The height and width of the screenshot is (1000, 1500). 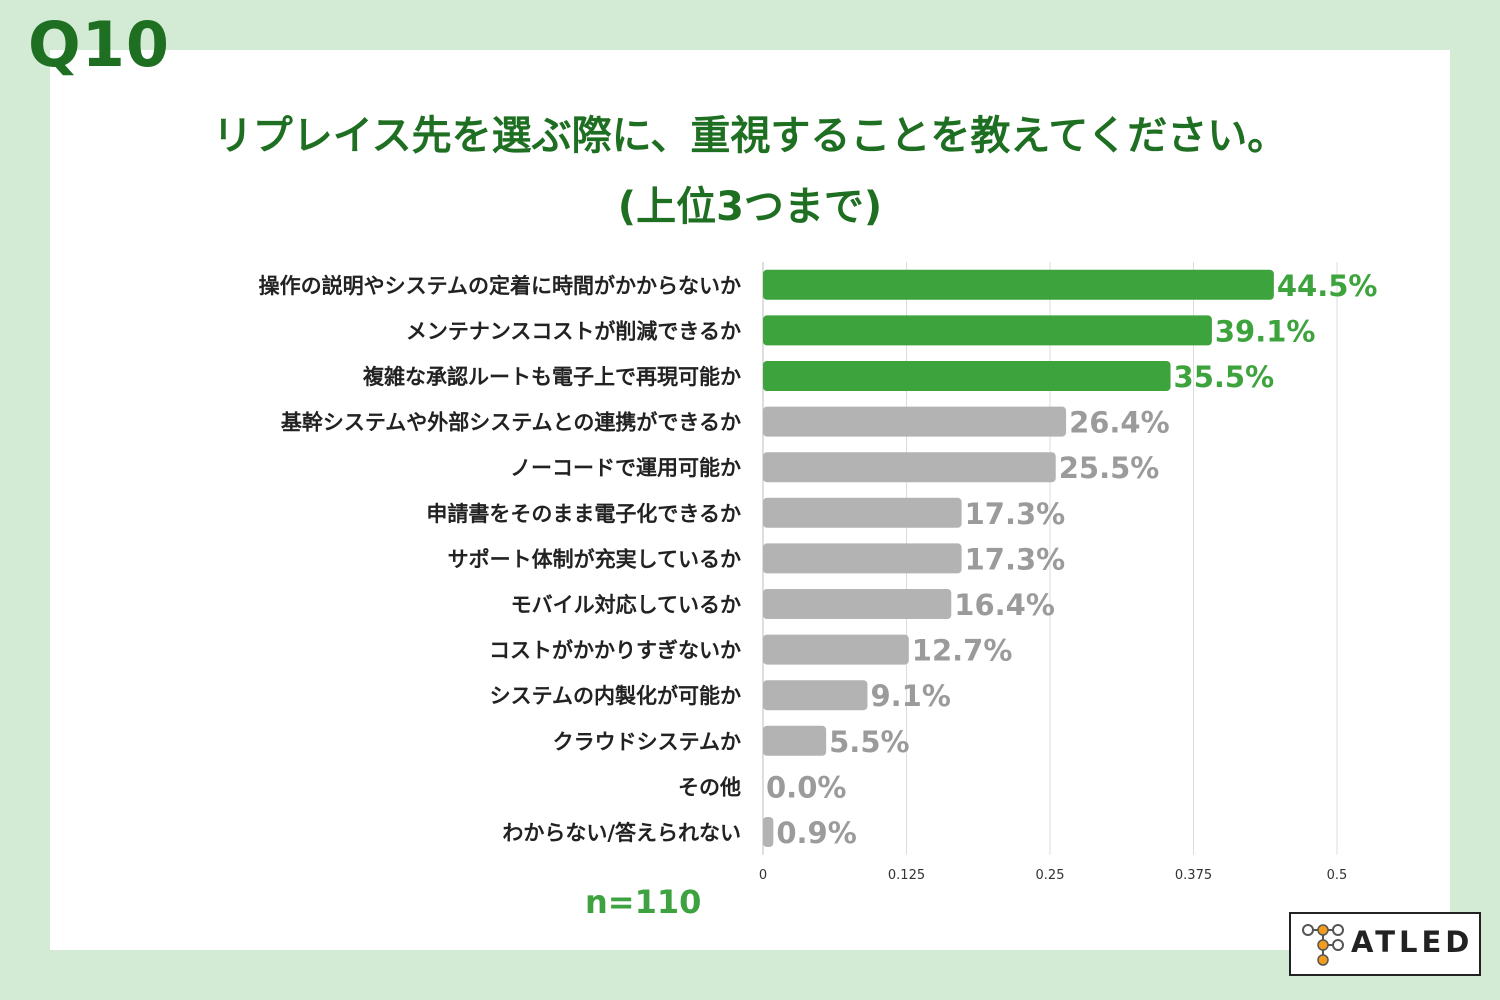 What do you see at coordinates (1050, 875) in the screenshot?
I see `x-tick-label: 0.25` at bounding box center [1050, 875].